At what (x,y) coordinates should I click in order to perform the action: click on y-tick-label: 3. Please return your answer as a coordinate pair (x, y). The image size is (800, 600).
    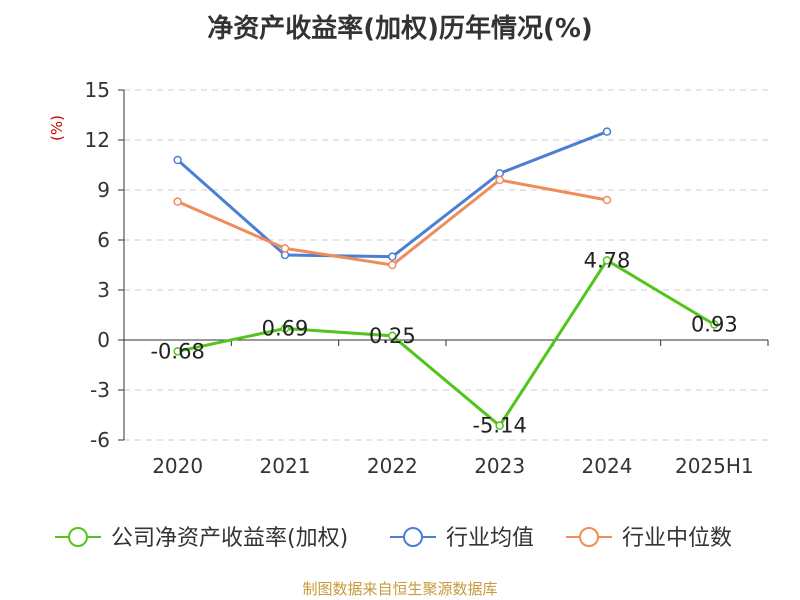
    Looking at the image, I should click on (103, 290).